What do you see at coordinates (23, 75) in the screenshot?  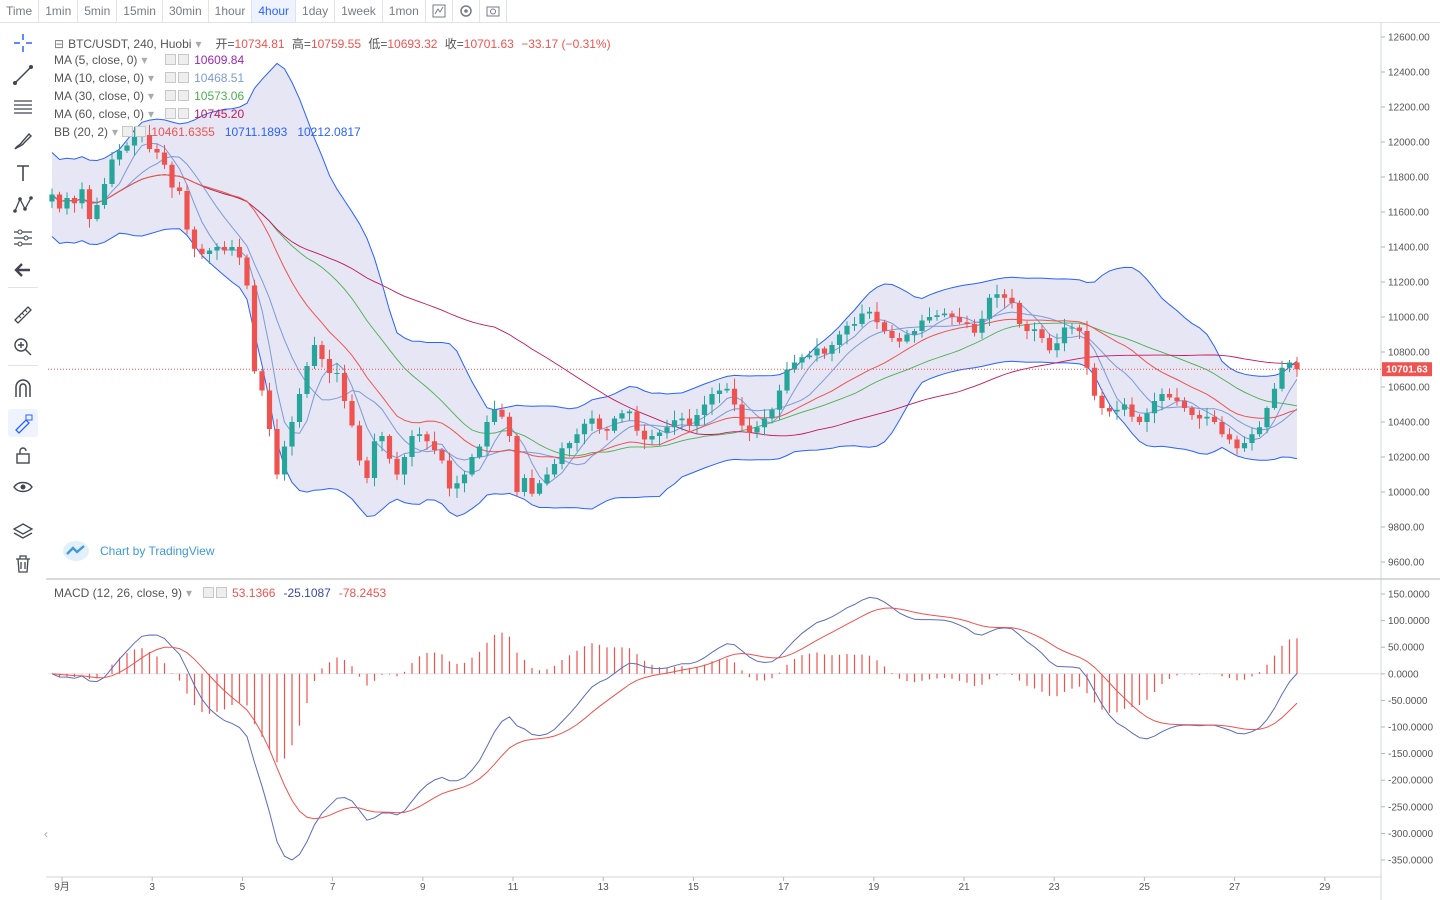 I see `trend-line-tool` at bounding box center [23, 75].